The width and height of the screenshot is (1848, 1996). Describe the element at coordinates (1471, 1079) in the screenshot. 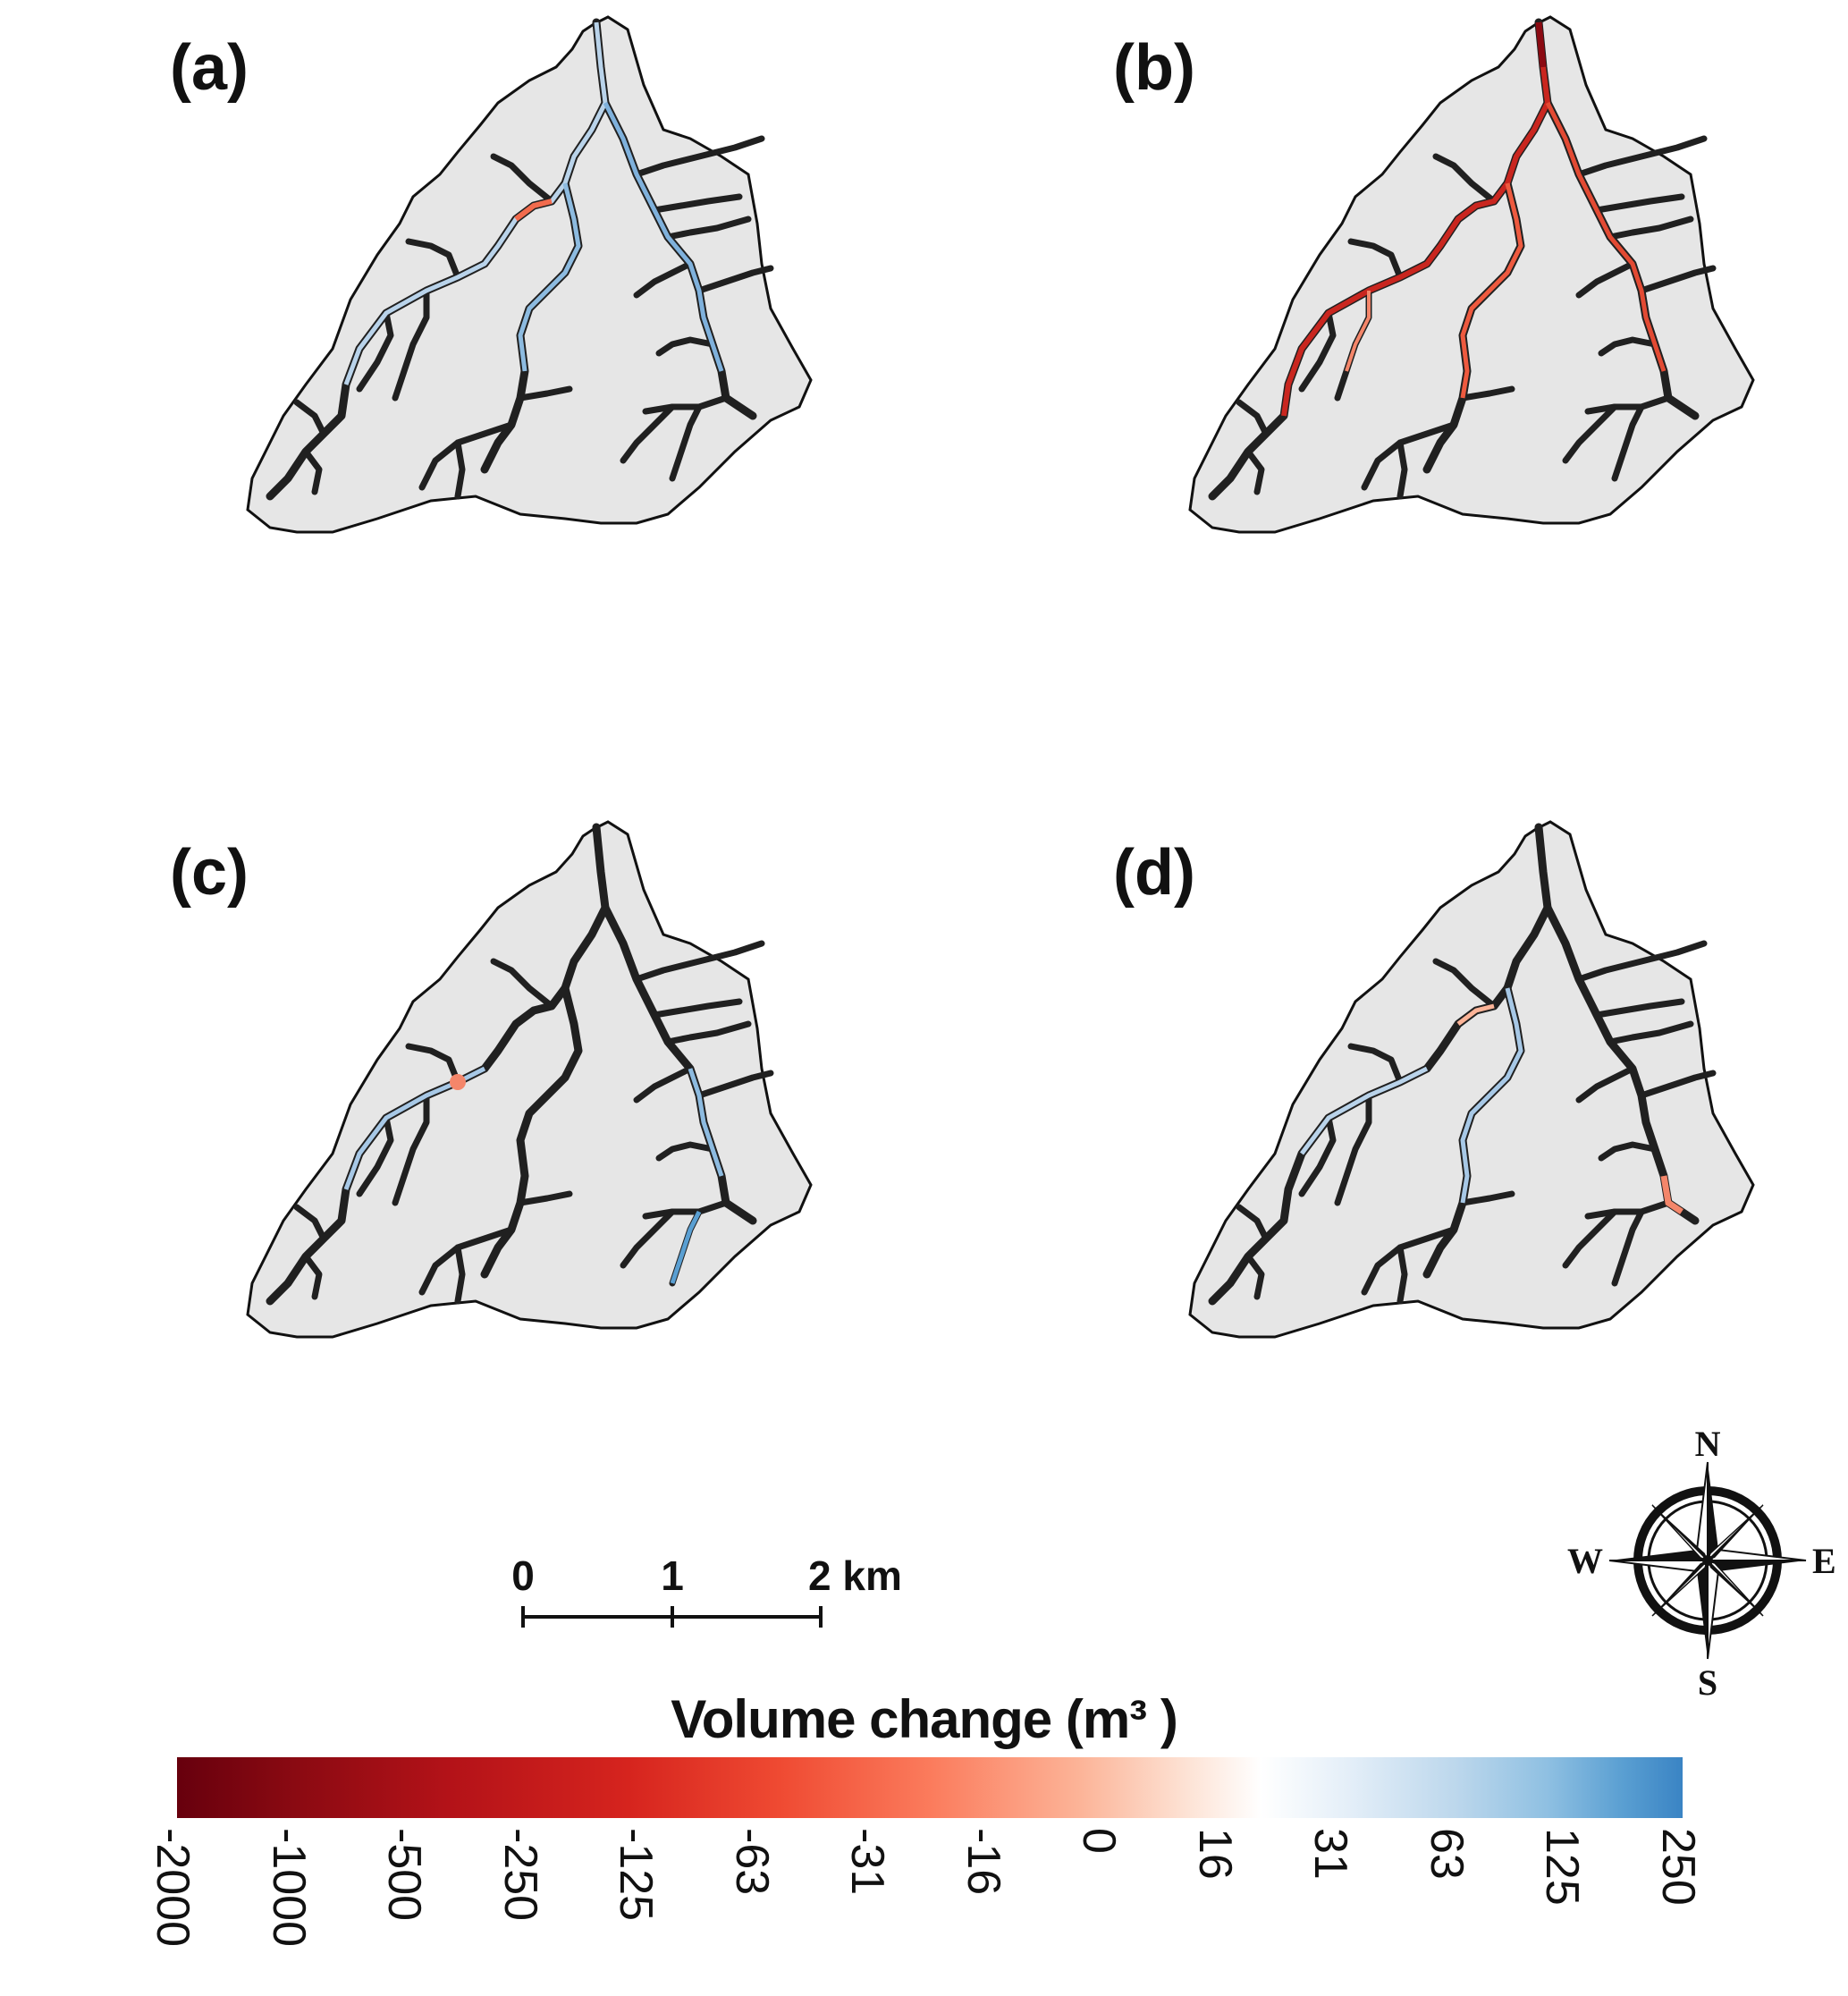

I see `basin-map-d` at that location.